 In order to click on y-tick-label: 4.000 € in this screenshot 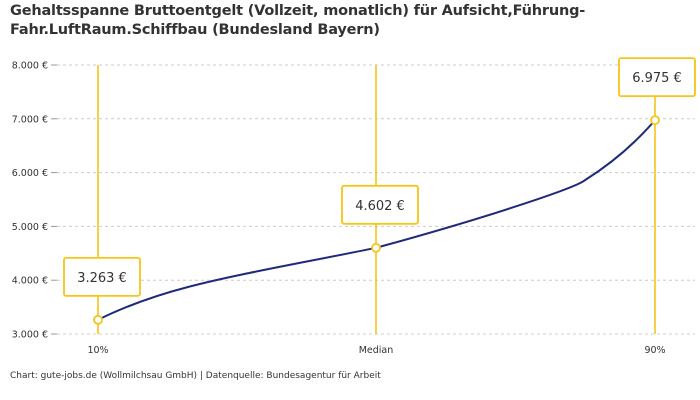, I will do `click(30, 281)`.